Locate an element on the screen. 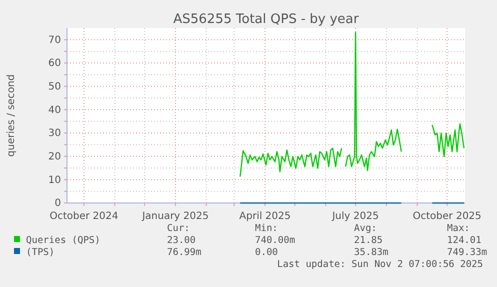  x-tick-label: October 2024 is located at coordinates (84, 216).